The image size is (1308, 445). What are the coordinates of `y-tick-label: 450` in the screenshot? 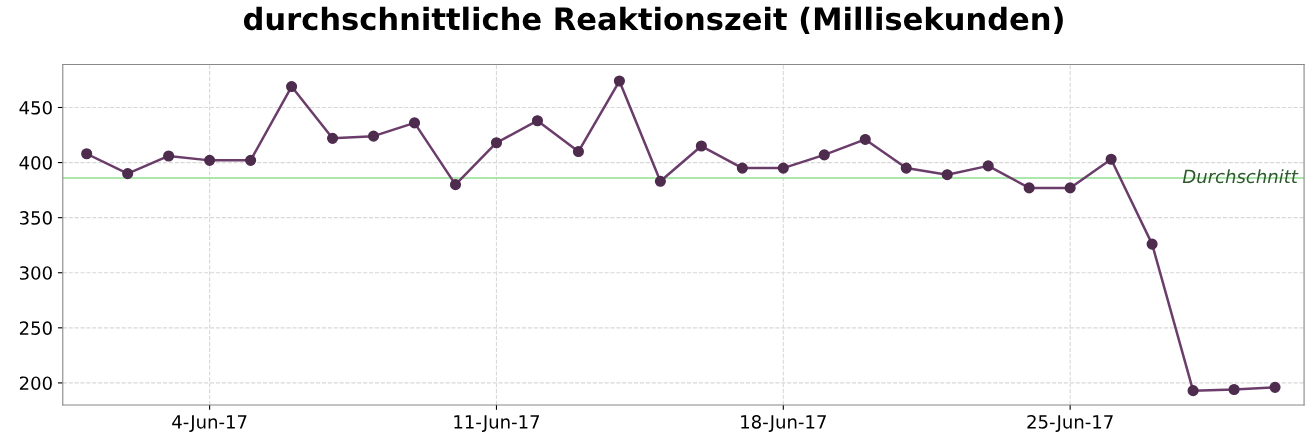 It's located at (35, 107).